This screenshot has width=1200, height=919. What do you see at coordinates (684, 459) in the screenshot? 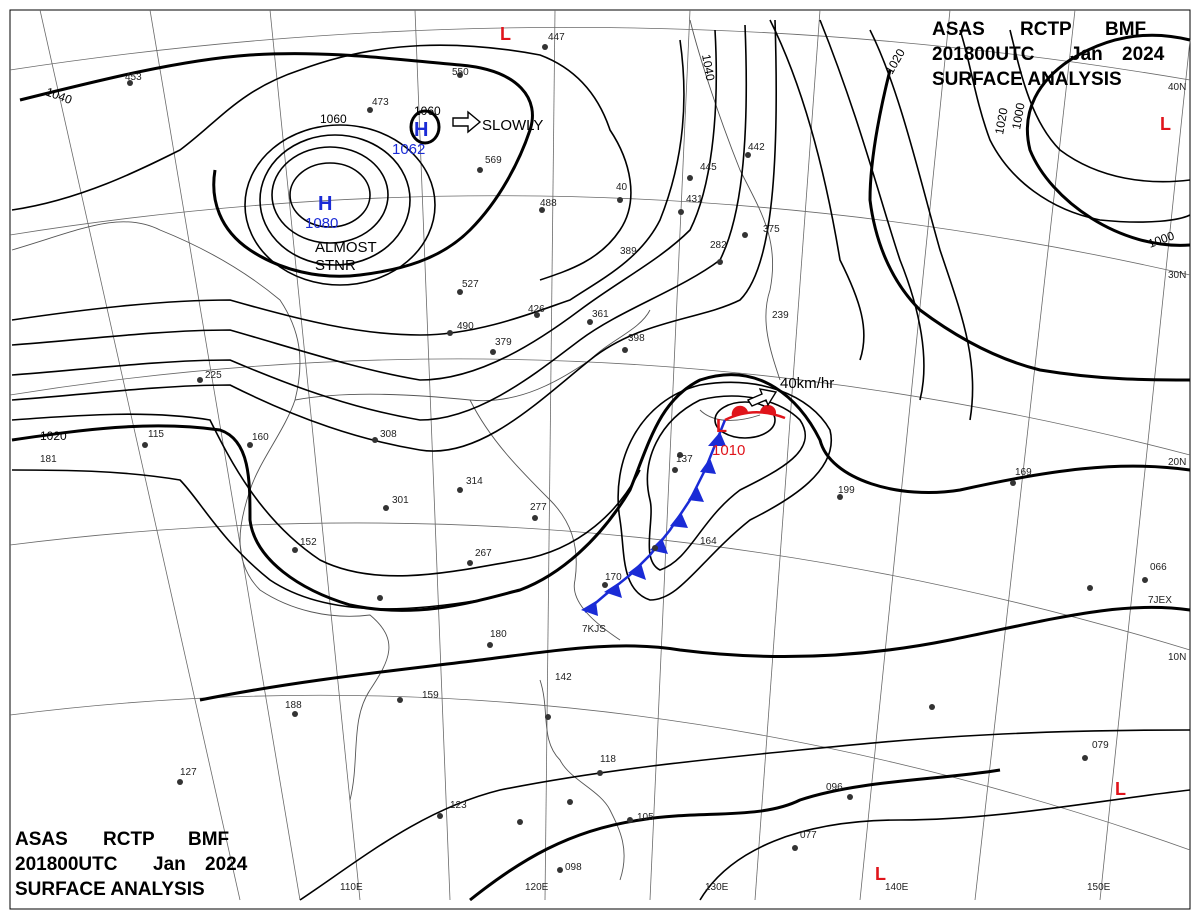
I see `station-label: 137` at bounding box center [684, 459].